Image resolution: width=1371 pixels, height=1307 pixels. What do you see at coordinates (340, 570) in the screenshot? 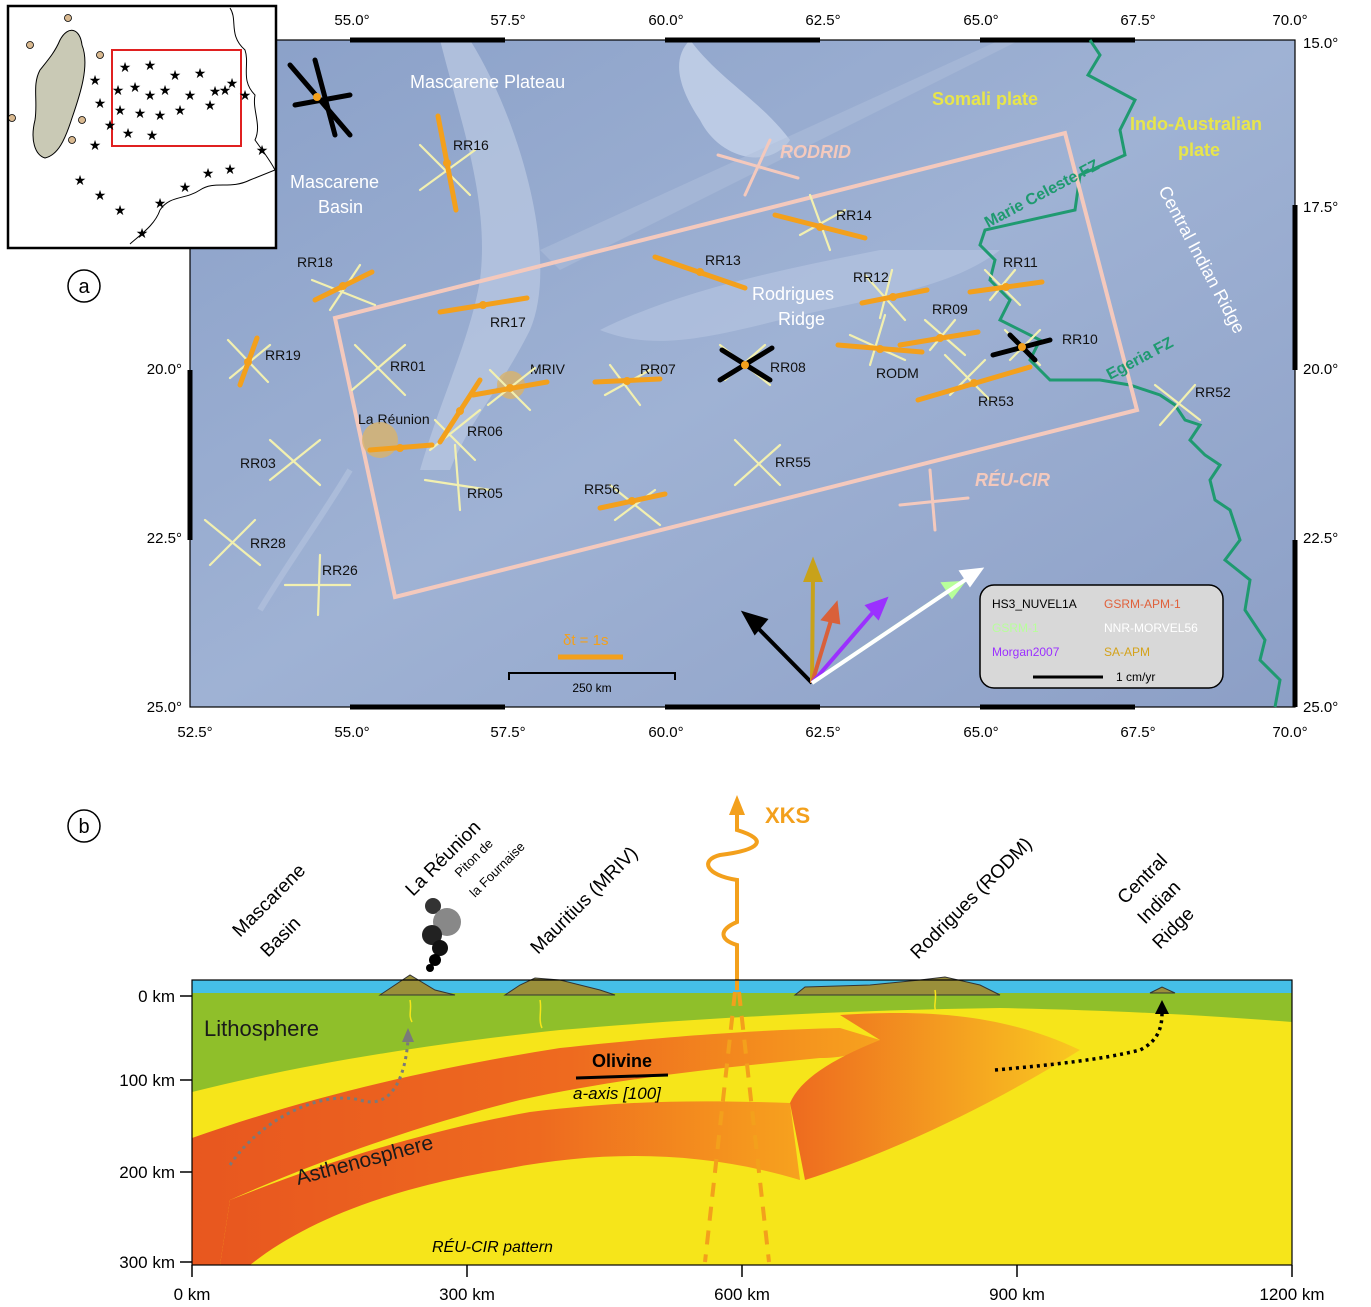
I see `station-rr26: RR26` at bounding box center [340, 570].